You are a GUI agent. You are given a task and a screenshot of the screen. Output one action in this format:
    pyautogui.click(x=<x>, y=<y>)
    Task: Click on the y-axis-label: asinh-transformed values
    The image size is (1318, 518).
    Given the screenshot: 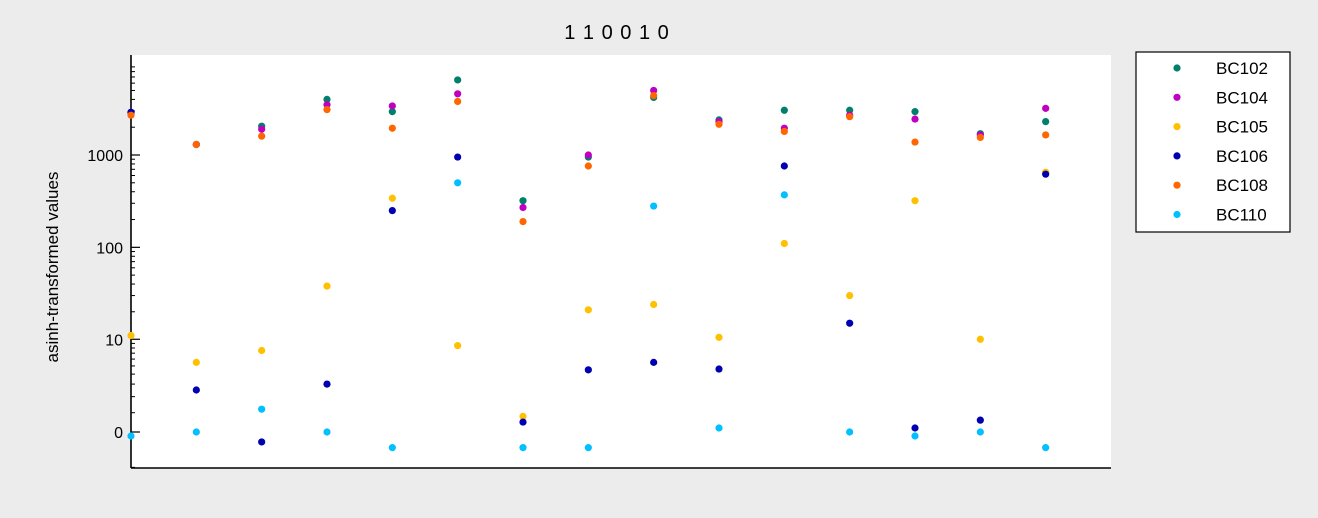 What is the action you would take?
    pyautogui.click(x=52, y=267)
    